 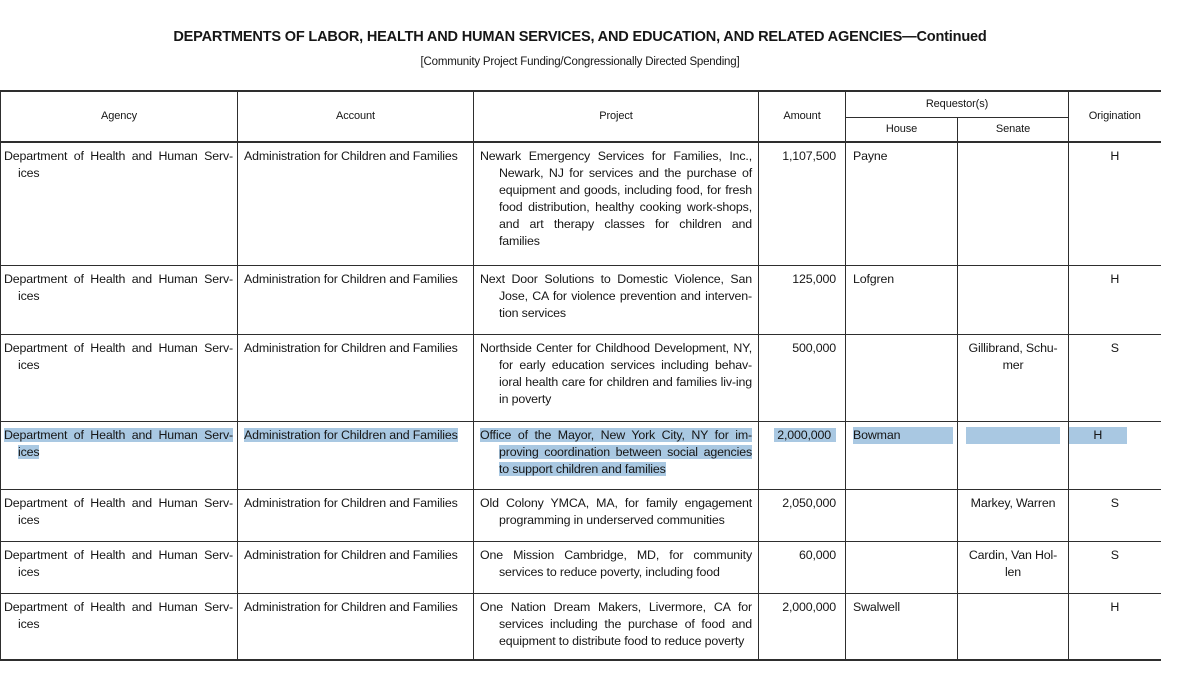 I want to click on house-cell: Payne, so click(x=901, y=203).